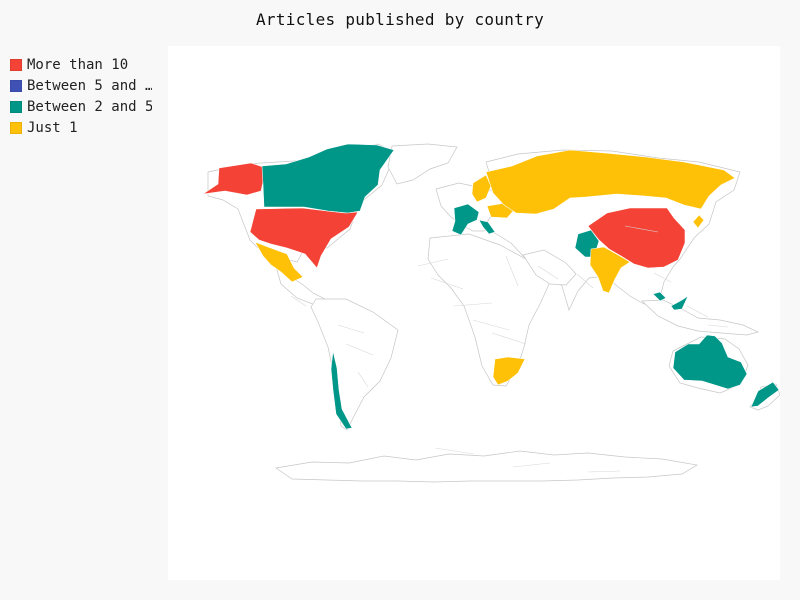  Describe the element at coordinates (279, 262) in the screenshot. I see `country-mexico` at that location.